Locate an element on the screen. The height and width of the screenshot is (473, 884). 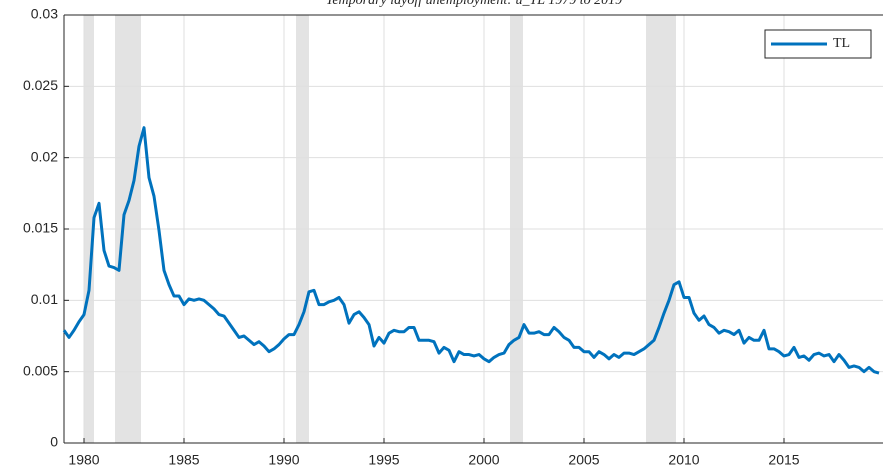
y-tick-label: 0 is located at coordinates (54, 442).